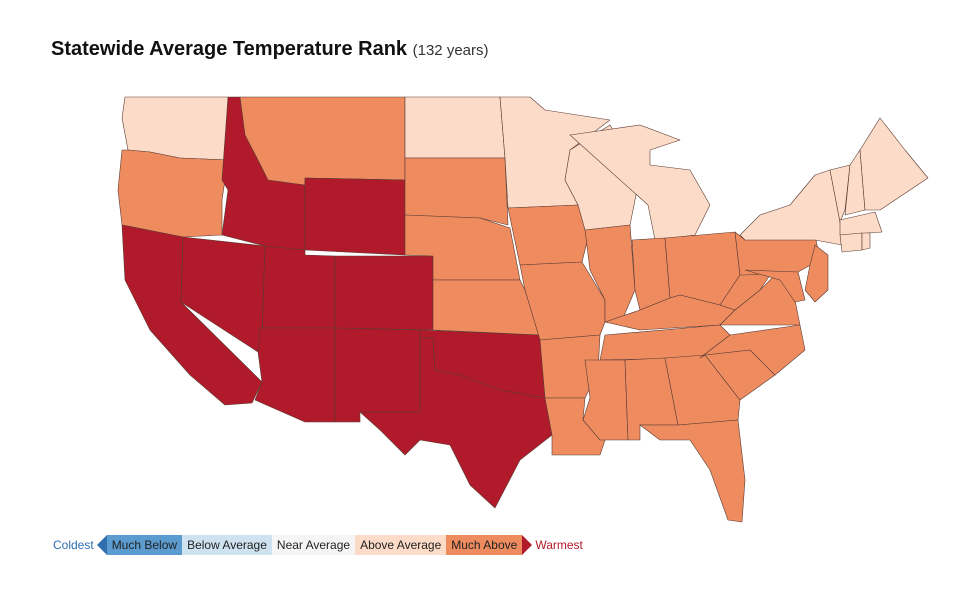  Describe the element at coordinates (692, 471) in the screenshot. I see `state-fl` at that location.